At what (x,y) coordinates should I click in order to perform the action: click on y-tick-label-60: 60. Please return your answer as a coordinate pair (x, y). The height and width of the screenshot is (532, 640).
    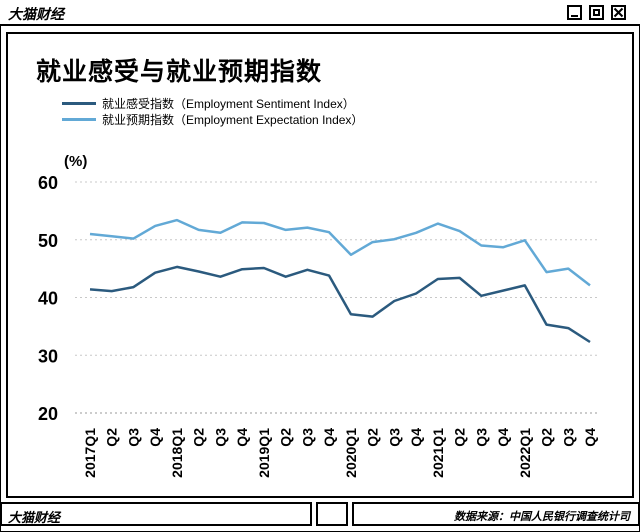
    Looking at the image, I should click on (48, 183).